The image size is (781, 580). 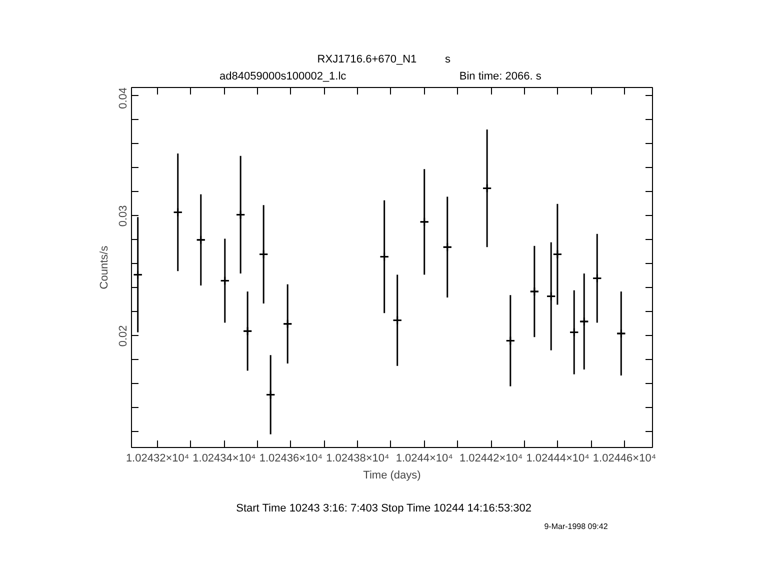 I want to click on x-tick-label: 1.02436×10⁴, so click(x=291, y=458).